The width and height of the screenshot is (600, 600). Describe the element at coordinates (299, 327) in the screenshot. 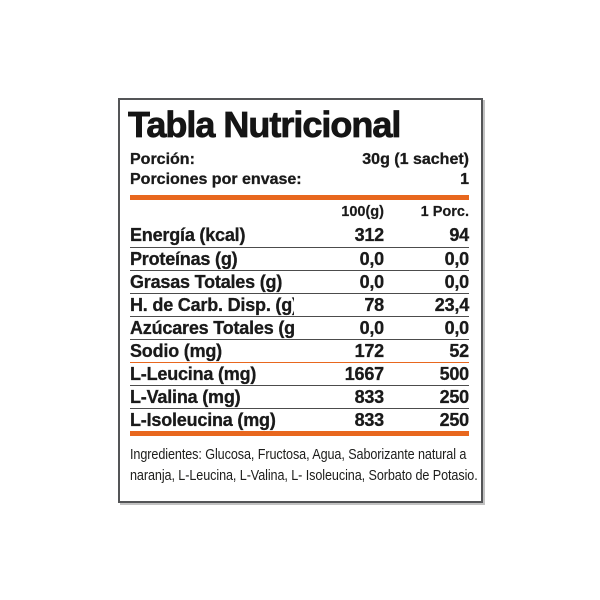

I see `table-row-azucares-totales: Azúcares Totales (g) 0,0 0,0` at that location.